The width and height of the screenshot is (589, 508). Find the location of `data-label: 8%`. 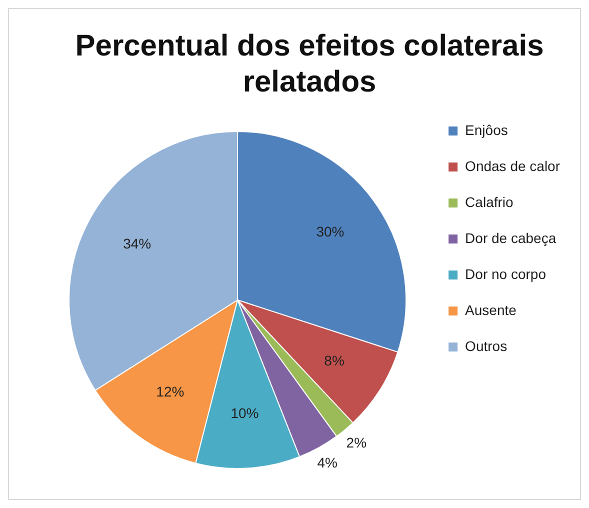

data-label: 8% is located at coordinates (334, 360).